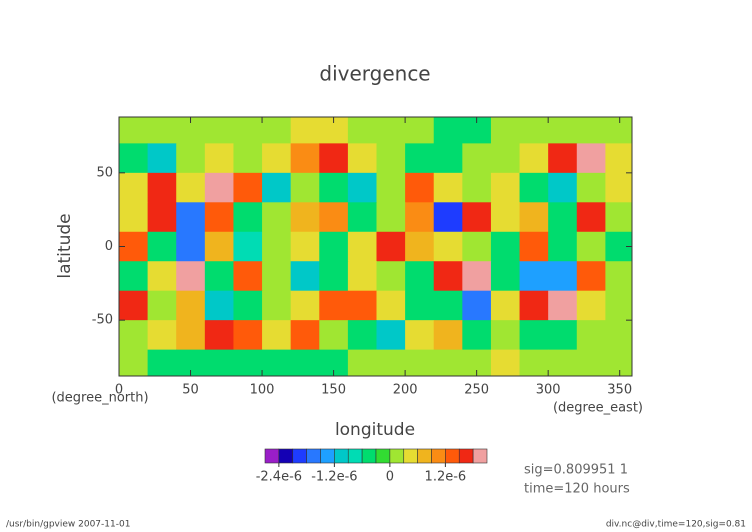 This screenshot has width=752, height=532. I want to click on y-tick-label: 0, so click(109, 246).